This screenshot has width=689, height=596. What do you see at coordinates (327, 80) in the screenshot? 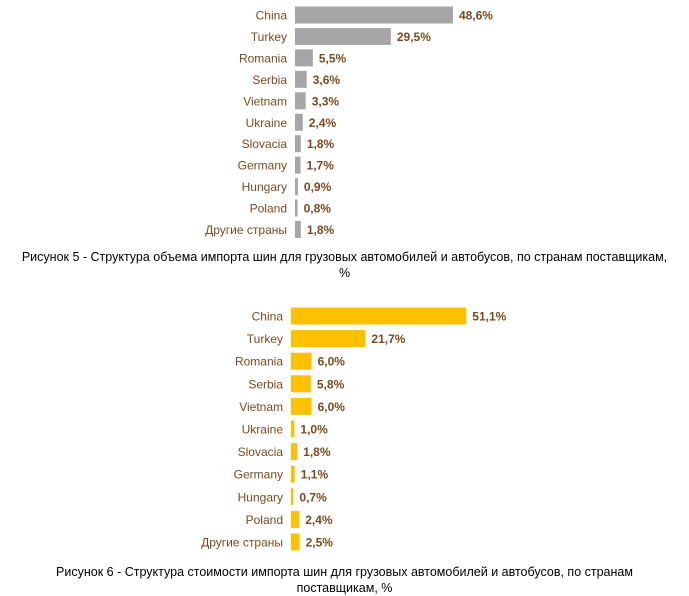
I see `value-label: 3,6%` at bounding box center [327, 80].